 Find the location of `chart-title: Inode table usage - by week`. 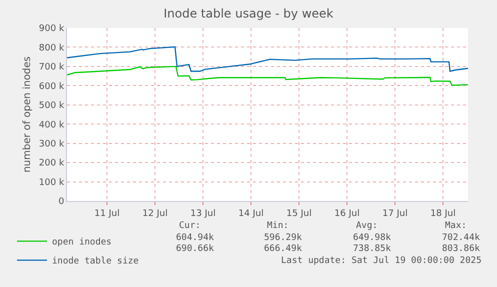

chart-title: Inode table usage - by week is located at coordinates (249, 13).